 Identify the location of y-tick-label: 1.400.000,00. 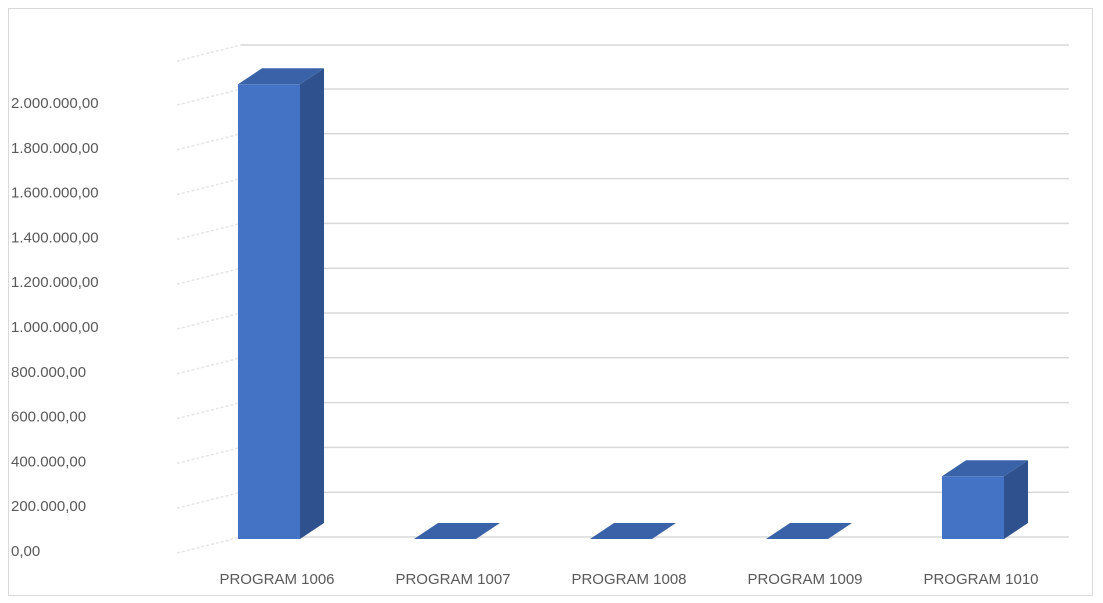
(55, 237).